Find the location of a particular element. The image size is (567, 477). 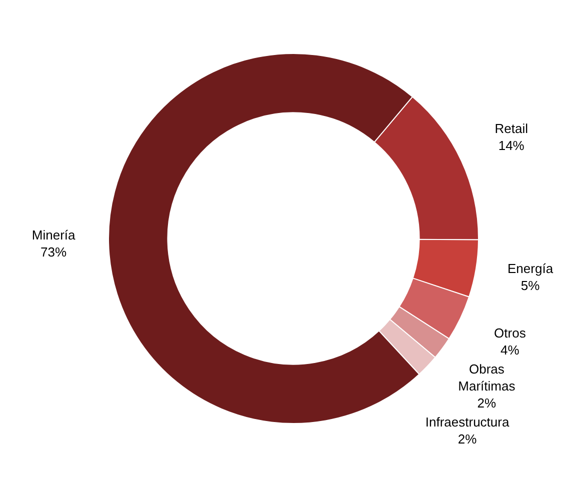

data-label: 4% is located at coordinates (510, 350).